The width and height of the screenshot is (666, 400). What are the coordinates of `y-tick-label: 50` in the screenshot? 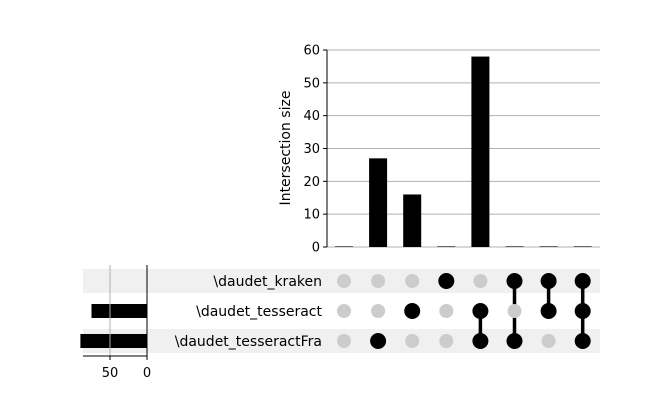 It's located at (311, 83).